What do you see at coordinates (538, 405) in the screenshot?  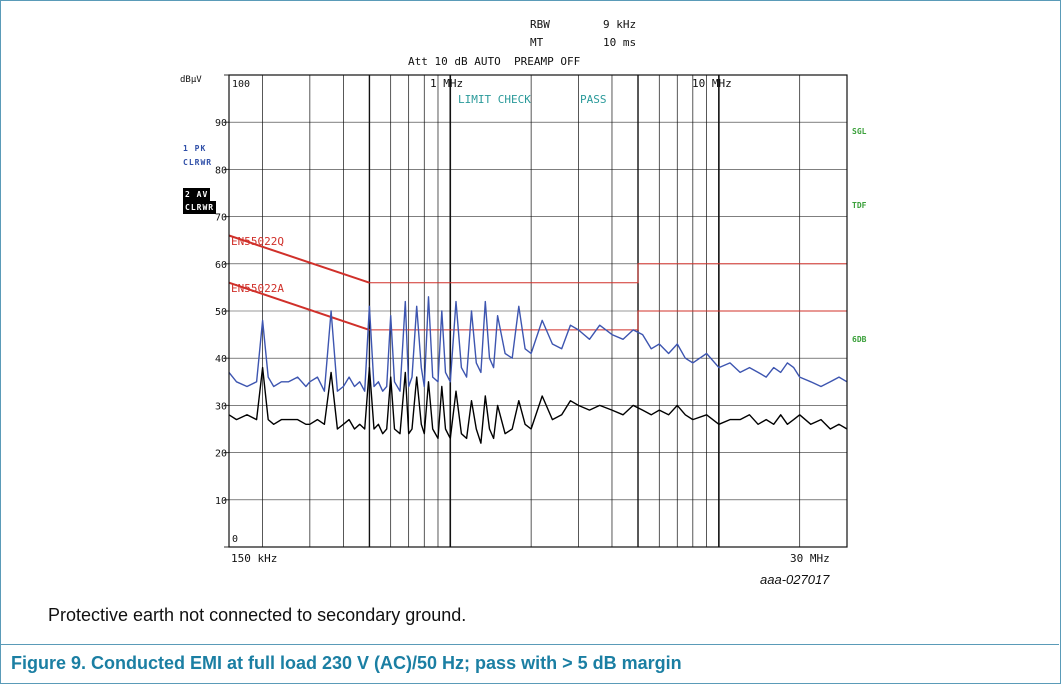 I see `average-trace` at bounding box center [538, 405].